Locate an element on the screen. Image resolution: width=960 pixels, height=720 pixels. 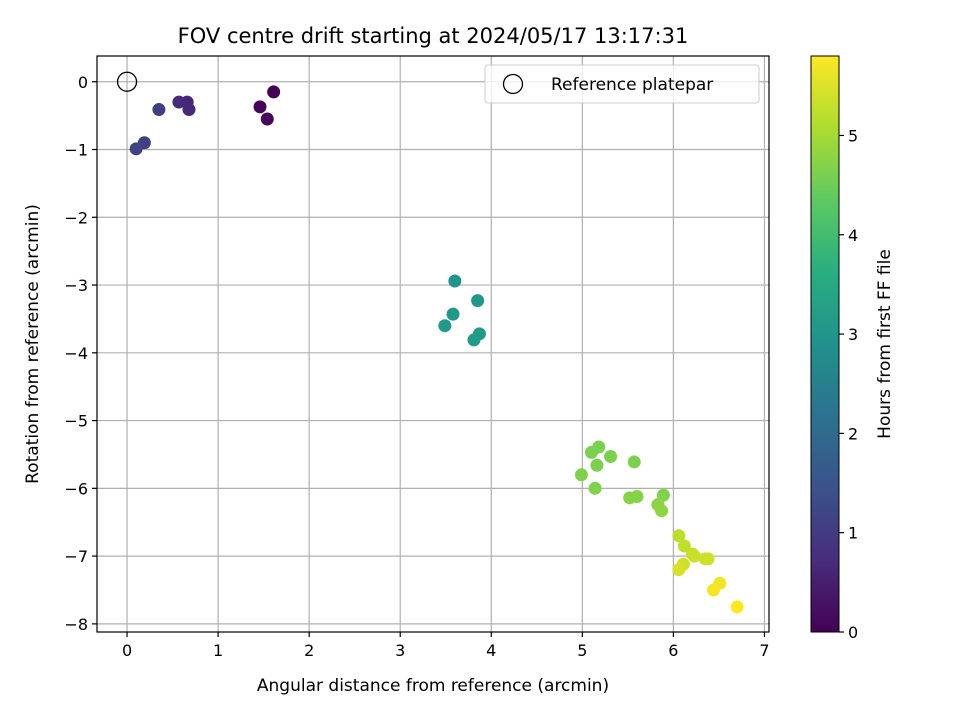
x-tick-label: 0 is located at coordinates (127, 650).